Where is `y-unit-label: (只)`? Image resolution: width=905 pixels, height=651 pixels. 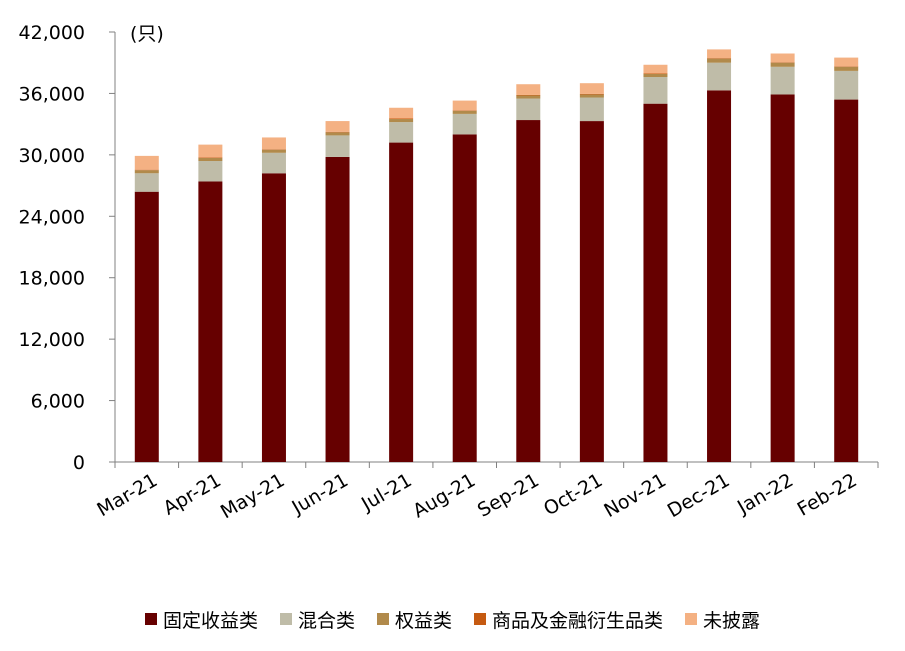 y-unit-label: (只) is located at coordinates (147, 34).